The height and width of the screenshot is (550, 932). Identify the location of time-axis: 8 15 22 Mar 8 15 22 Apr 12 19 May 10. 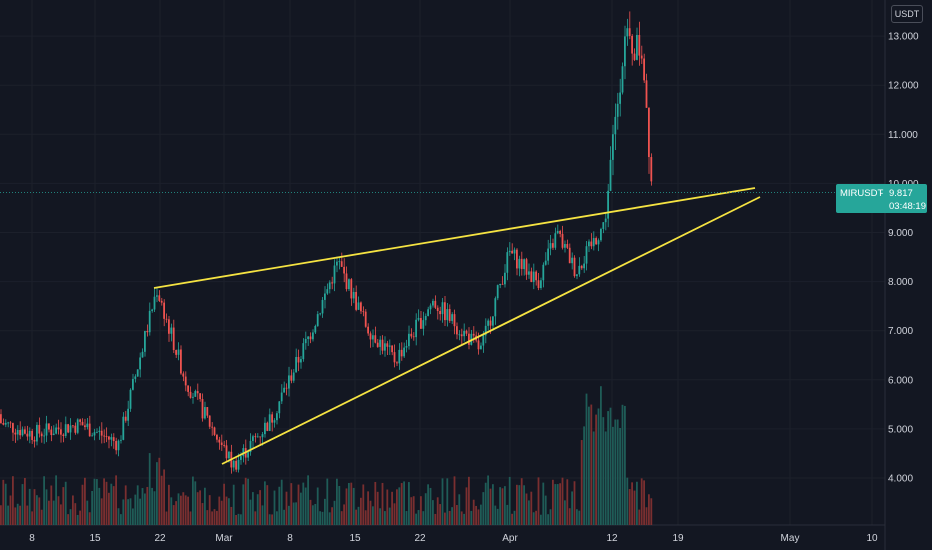
(453, 538).